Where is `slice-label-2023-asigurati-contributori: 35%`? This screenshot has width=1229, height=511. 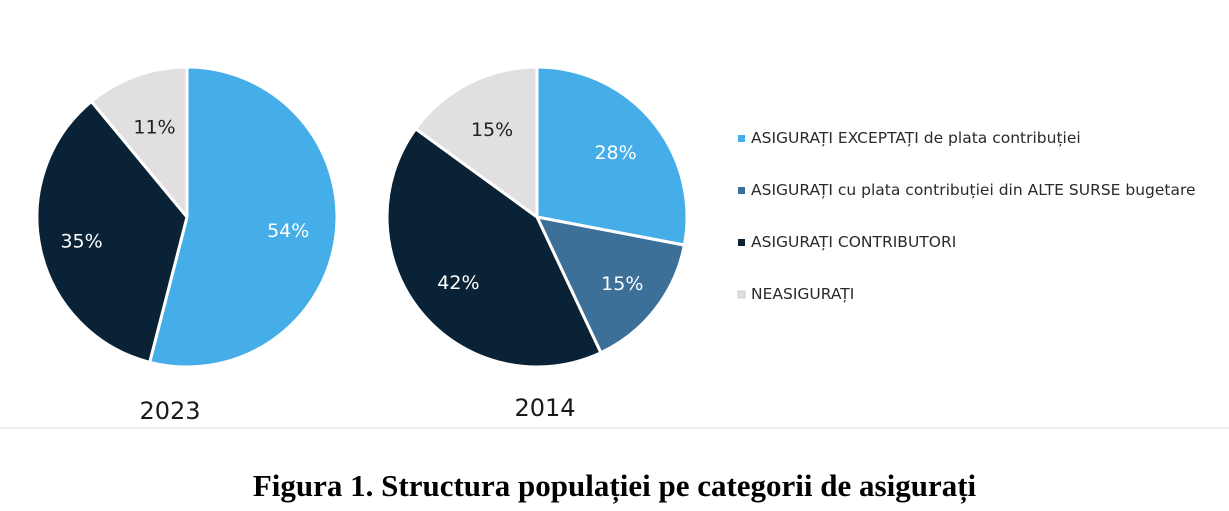 slice-label-2023-asigurati-contributori: 35% is located at coordinates (81, 242).